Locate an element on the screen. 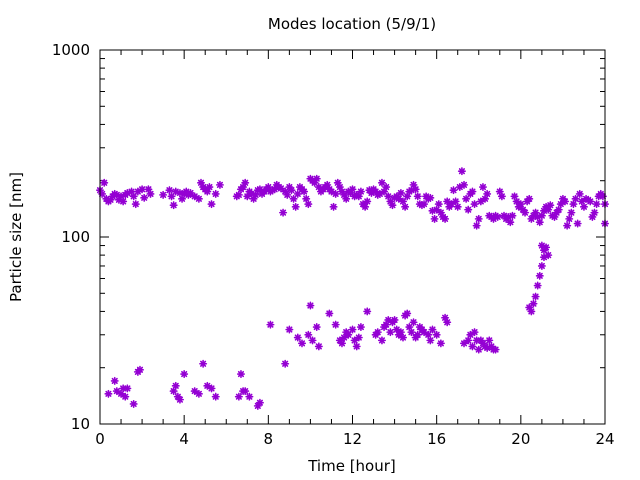 The image size is (640, 480). x-tick-label: 8 is located at coordinates (269, 439).